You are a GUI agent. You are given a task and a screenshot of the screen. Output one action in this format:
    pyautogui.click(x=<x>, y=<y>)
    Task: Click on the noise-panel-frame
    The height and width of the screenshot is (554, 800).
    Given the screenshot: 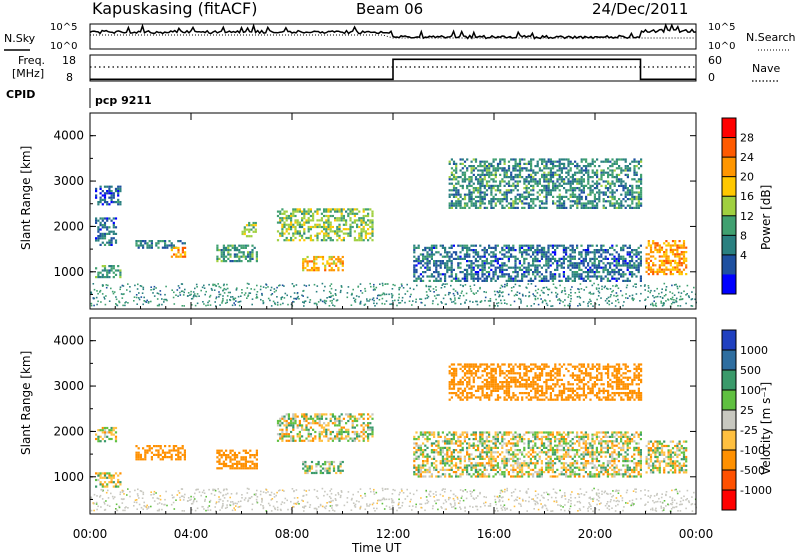 What is the action you would take?
    pyautogui.click(x=393, y=36)
    